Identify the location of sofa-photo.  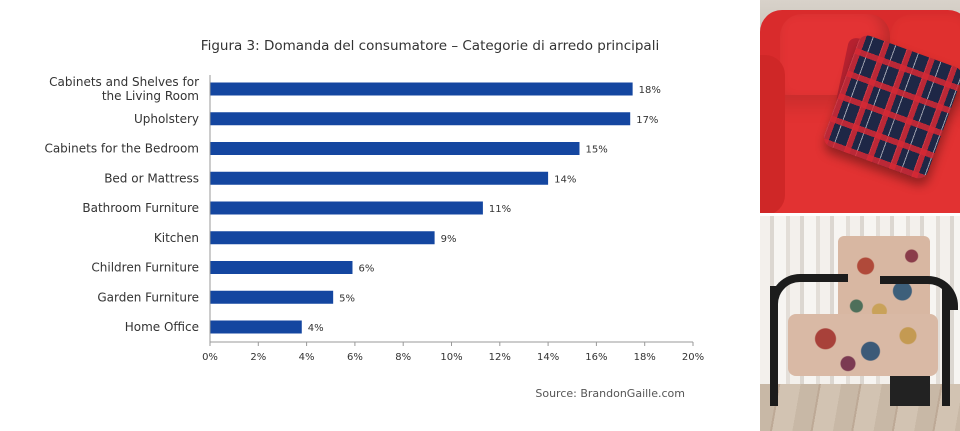
(860, 106).